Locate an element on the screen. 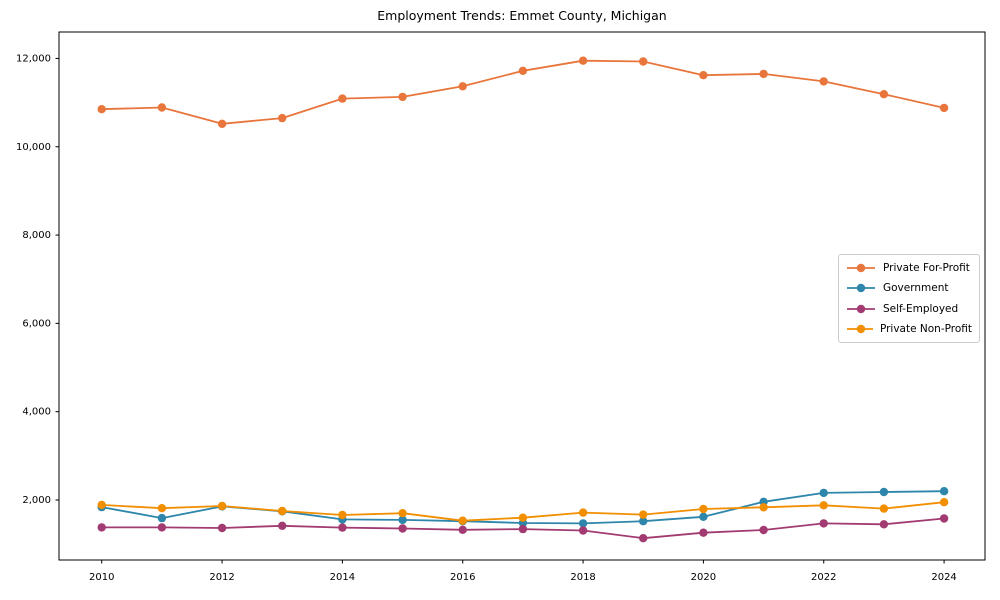  x-tick-label: 2020 is located at coordinates (703, 577).